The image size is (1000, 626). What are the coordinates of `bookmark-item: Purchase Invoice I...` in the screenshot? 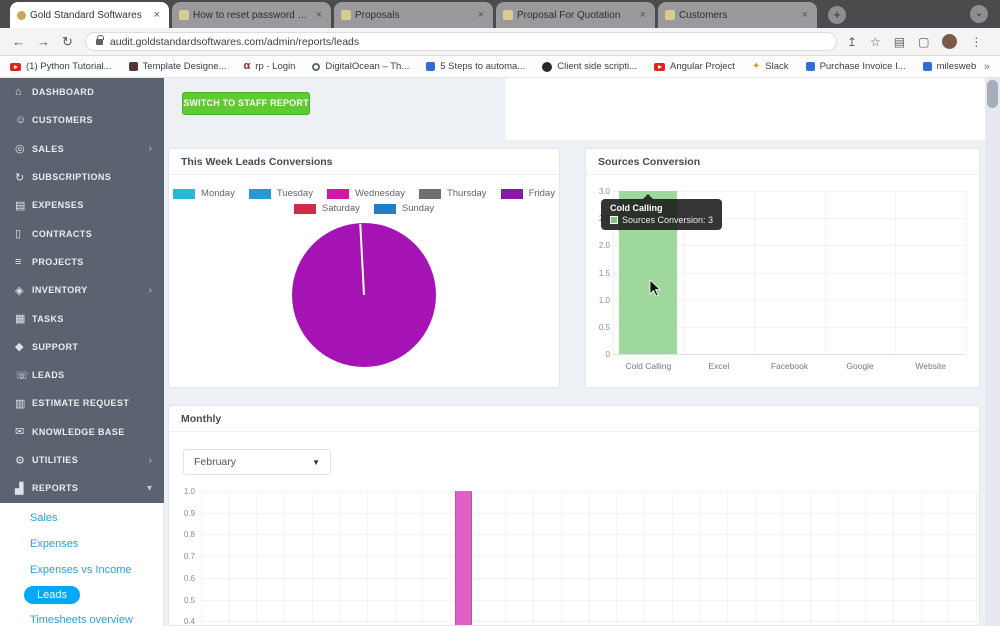 It's located at (855, 66).